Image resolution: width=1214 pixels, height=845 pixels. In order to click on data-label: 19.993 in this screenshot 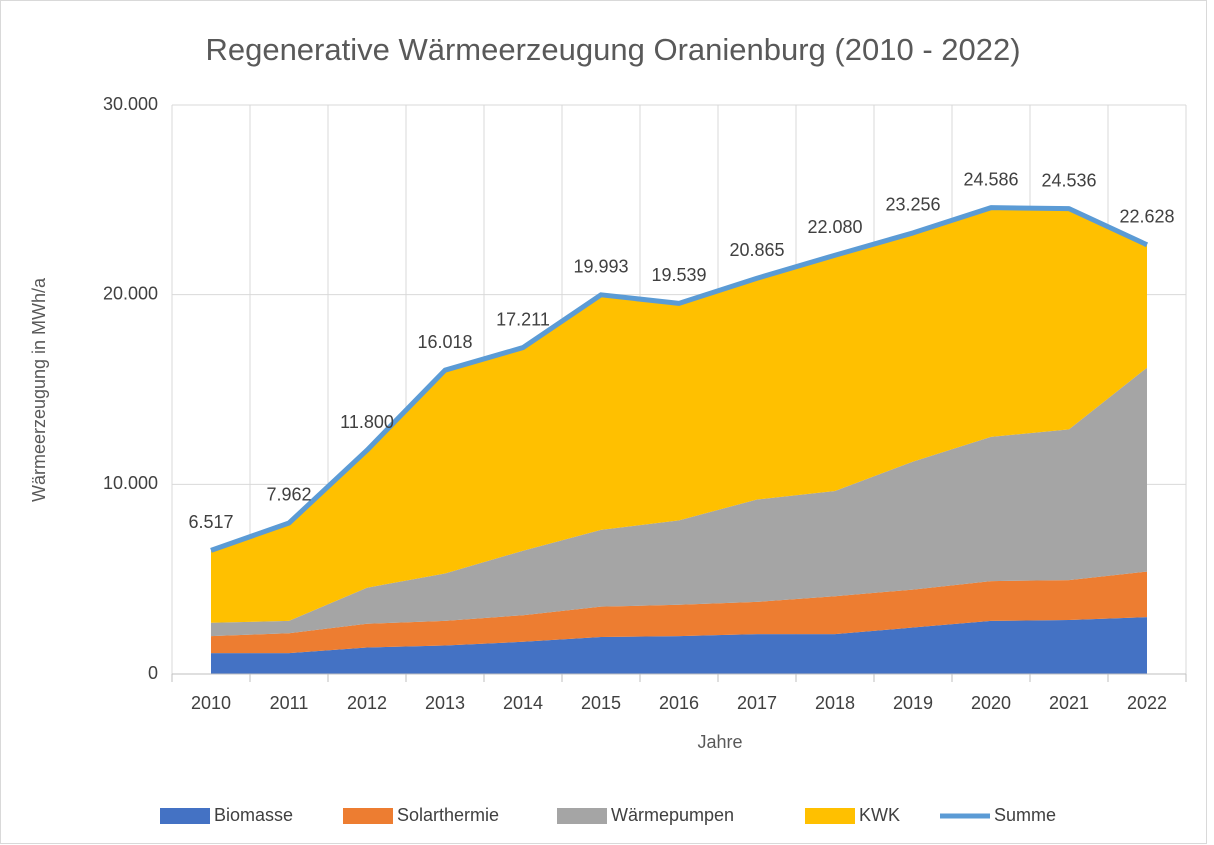, I will do `click(600, 267)`.